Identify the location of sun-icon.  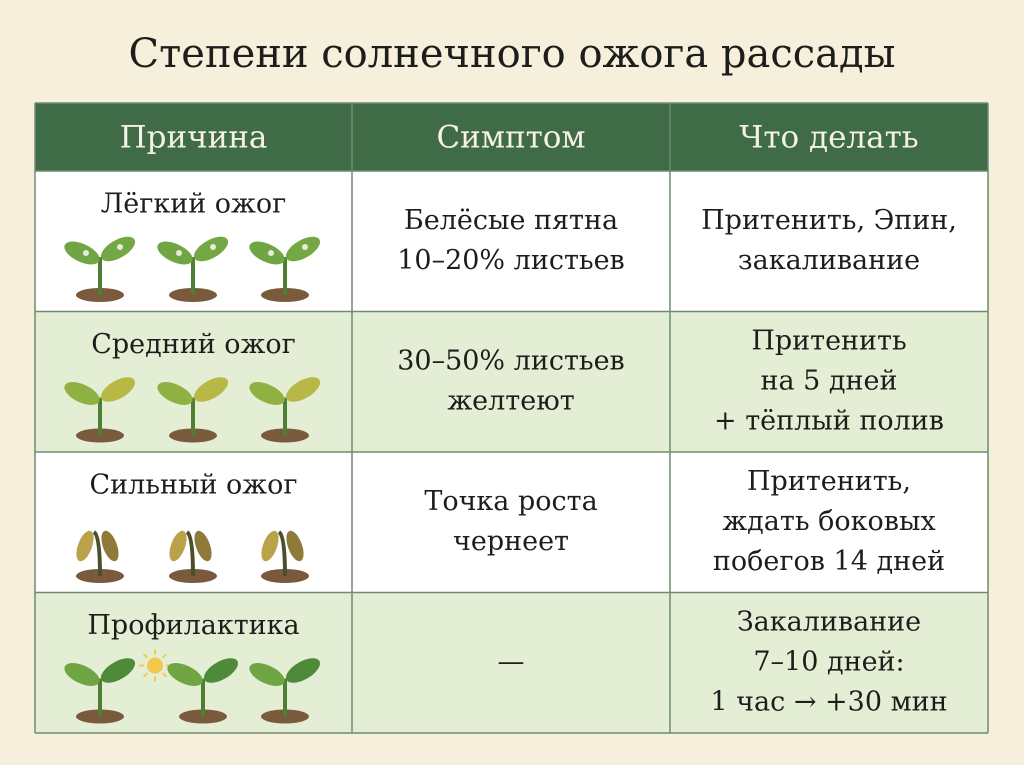
(155, 665).